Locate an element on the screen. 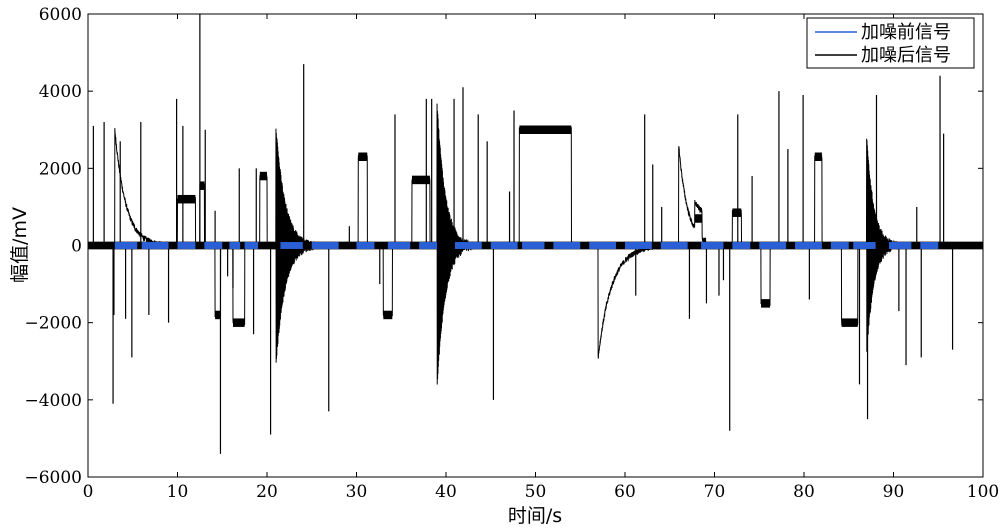 Image resolution: width=1000 pixels, height=528 pixels. x-tick-label: 0 is located at coordinates (88, 492).